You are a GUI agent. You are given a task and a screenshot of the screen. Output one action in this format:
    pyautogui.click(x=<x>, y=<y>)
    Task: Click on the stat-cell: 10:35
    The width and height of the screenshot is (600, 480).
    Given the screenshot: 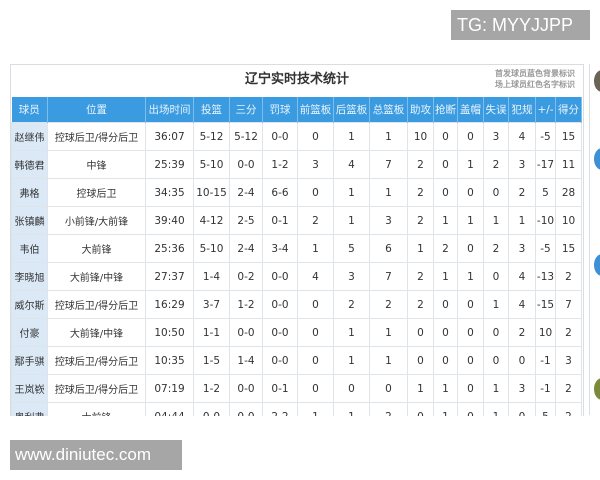 What is the action you would take?
    pyautogui.click(x=169, y=360)
    